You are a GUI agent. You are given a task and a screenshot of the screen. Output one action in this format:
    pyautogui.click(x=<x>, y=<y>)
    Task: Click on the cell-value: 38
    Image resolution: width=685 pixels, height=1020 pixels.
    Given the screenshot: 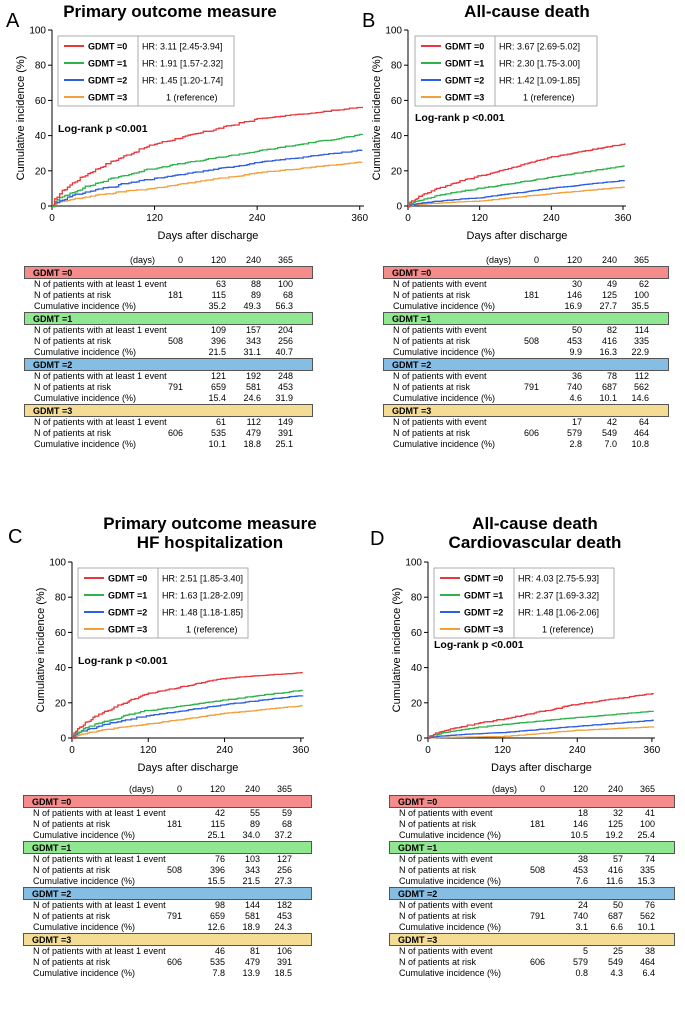 What is the action you would take?
    pyautogui.click(x=649, y=951)
    